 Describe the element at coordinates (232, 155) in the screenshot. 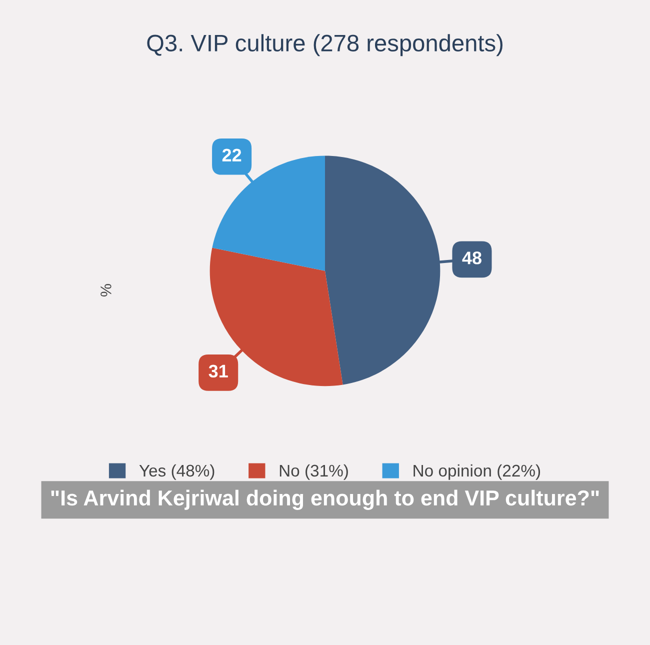

I see `data-label: 22` at that location.